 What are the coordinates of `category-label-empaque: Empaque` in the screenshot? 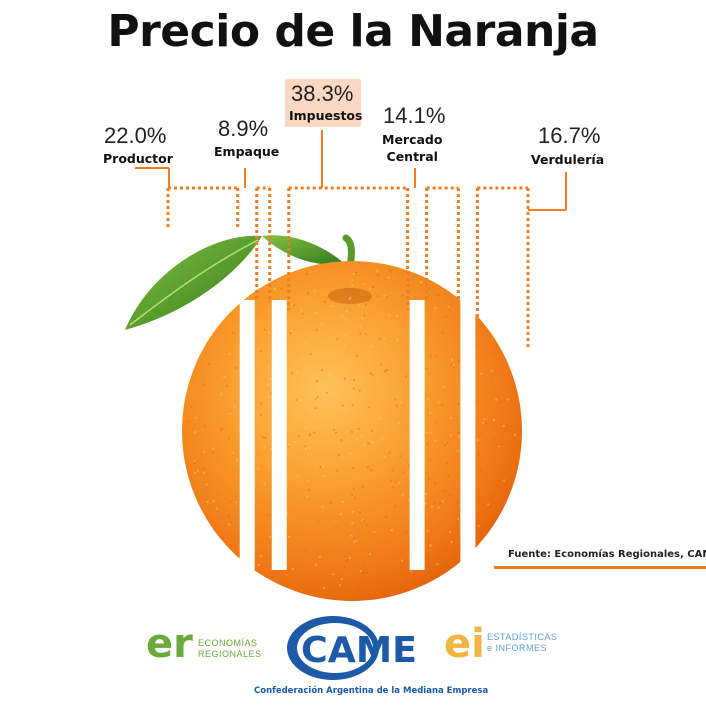 It's located at (247, 151).